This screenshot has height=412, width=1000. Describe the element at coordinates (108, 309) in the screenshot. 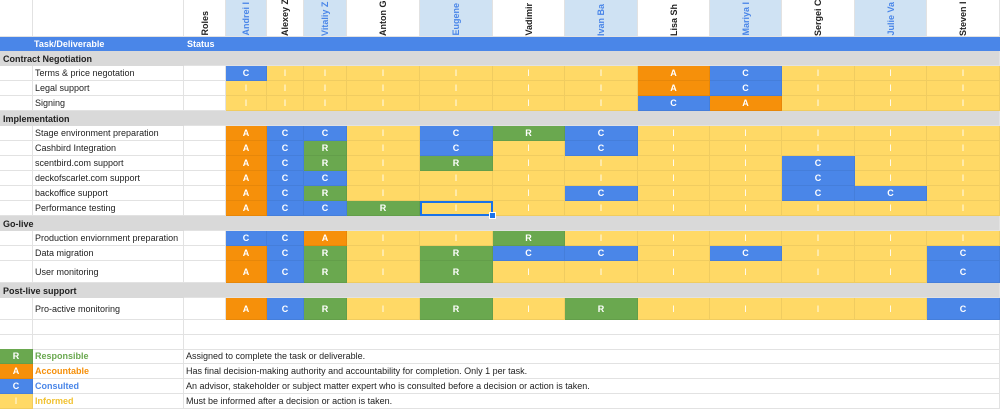

I see `task-name-cell: Pro-active monitoring` at that location.